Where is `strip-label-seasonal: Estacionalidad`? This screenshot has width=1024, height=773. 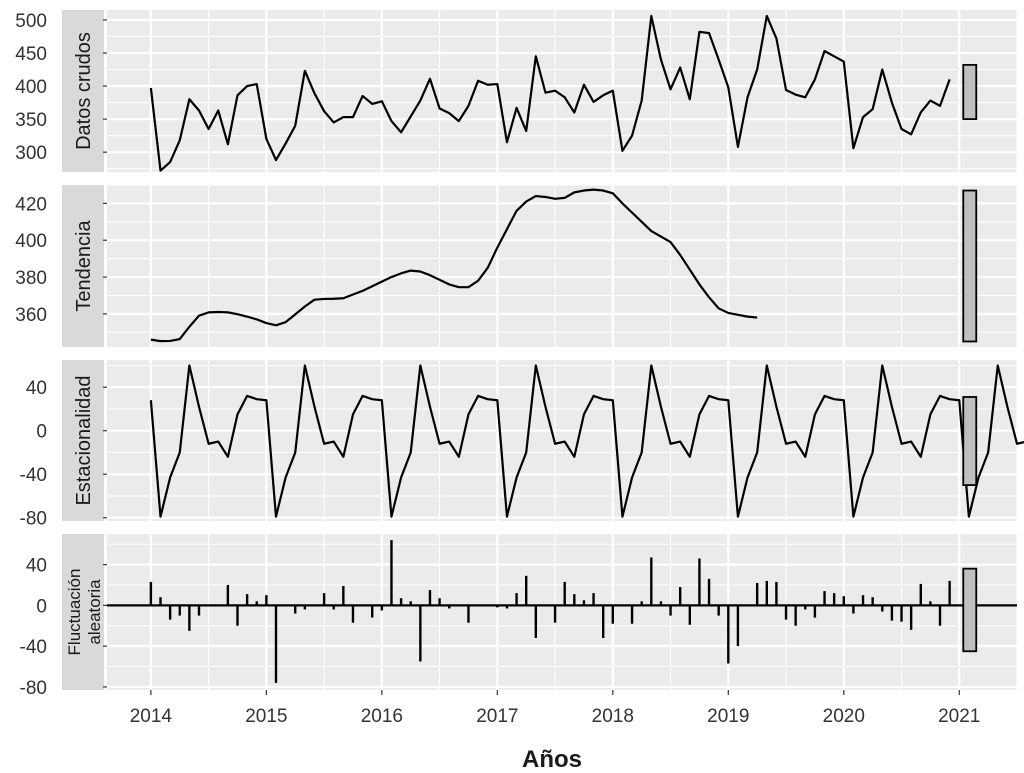
strip-label-seasonal: Estacionalidad is located at coordinates (84, 440).